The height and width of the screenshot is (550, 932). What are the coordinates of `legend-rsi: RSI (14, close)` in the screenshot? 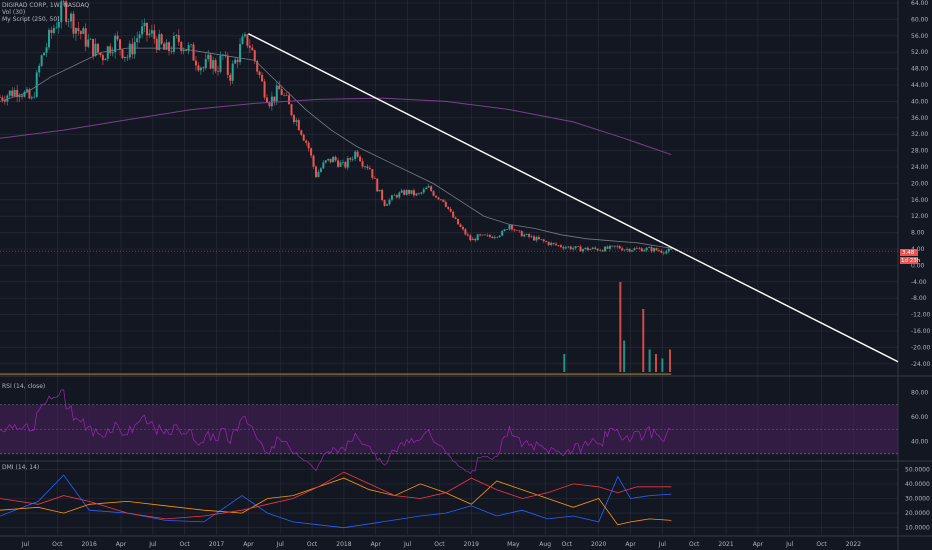 It's located at (24, 386).